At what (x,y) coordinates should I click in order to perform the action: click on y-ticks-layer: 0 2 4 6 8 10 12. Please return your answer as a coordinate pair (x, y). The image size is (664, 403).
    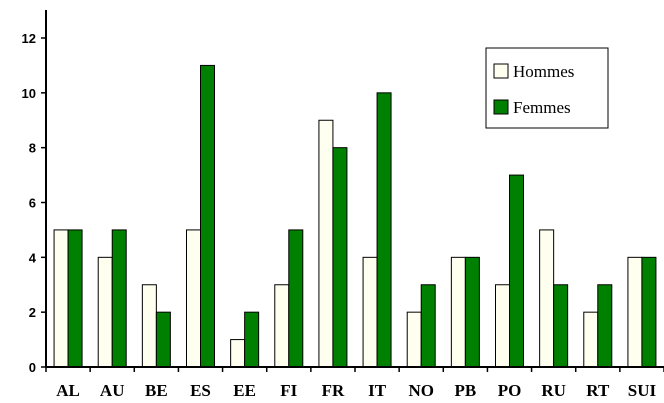
    Looking at the image, I should click on (34, 203).